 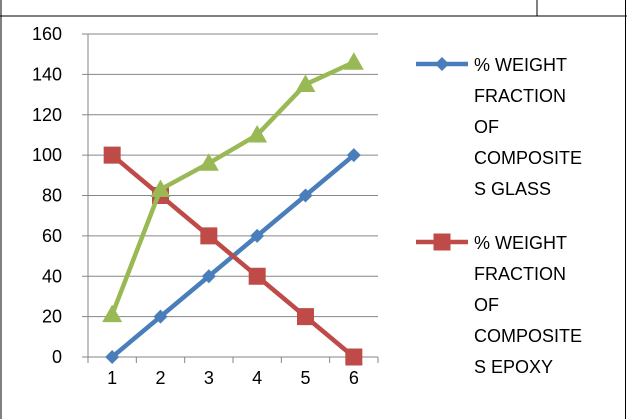 I want to click on y-tick-label: 100, so click(x=47, y=155).